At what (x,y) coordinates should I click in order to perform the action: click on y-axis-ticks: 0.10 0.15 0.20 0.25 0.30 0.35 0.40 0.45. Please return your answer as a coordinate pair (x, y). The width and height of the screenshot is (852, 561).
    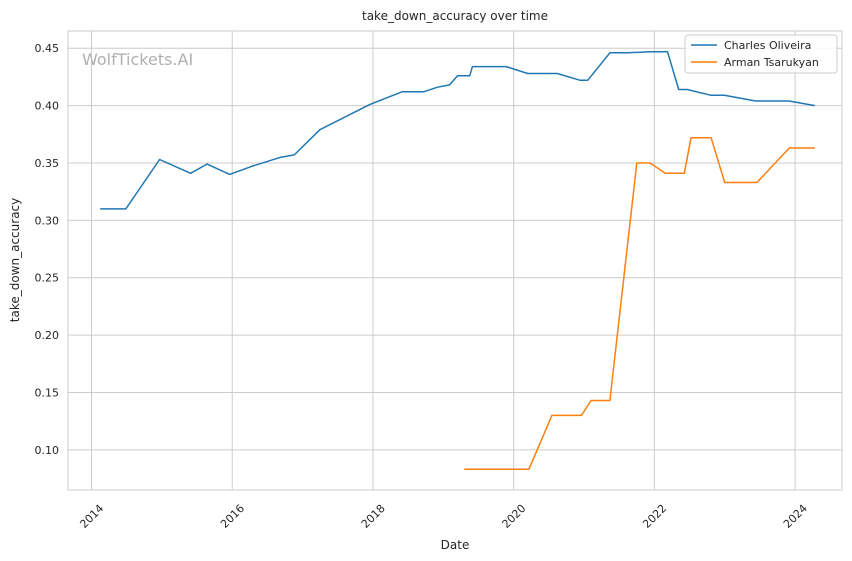
    Looking at the image, I should click on (47, 249).